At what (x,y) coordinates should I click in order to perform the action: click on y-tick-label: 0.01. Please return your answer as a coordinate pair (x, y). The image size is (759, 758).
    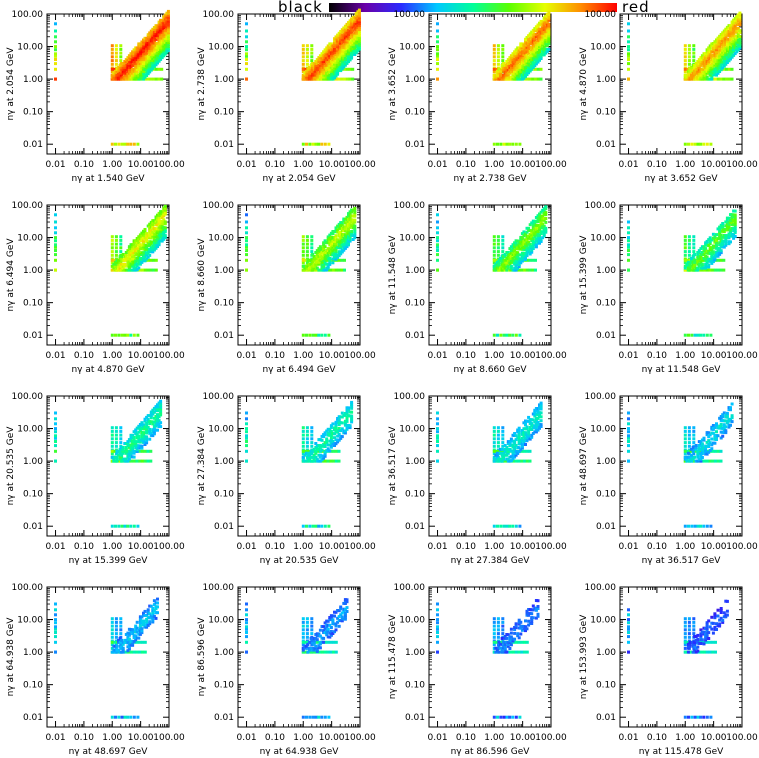
    Looking at the image, I should click on (33, 336).